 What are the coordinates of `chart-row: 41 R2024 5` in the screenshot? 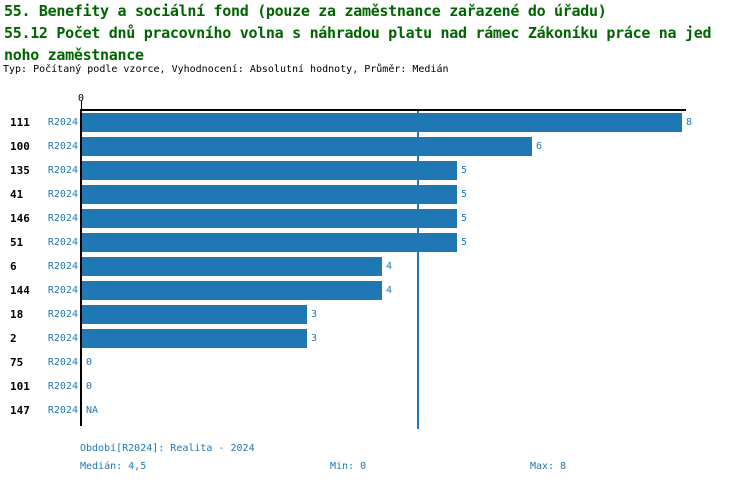 It's located at (375, 195).